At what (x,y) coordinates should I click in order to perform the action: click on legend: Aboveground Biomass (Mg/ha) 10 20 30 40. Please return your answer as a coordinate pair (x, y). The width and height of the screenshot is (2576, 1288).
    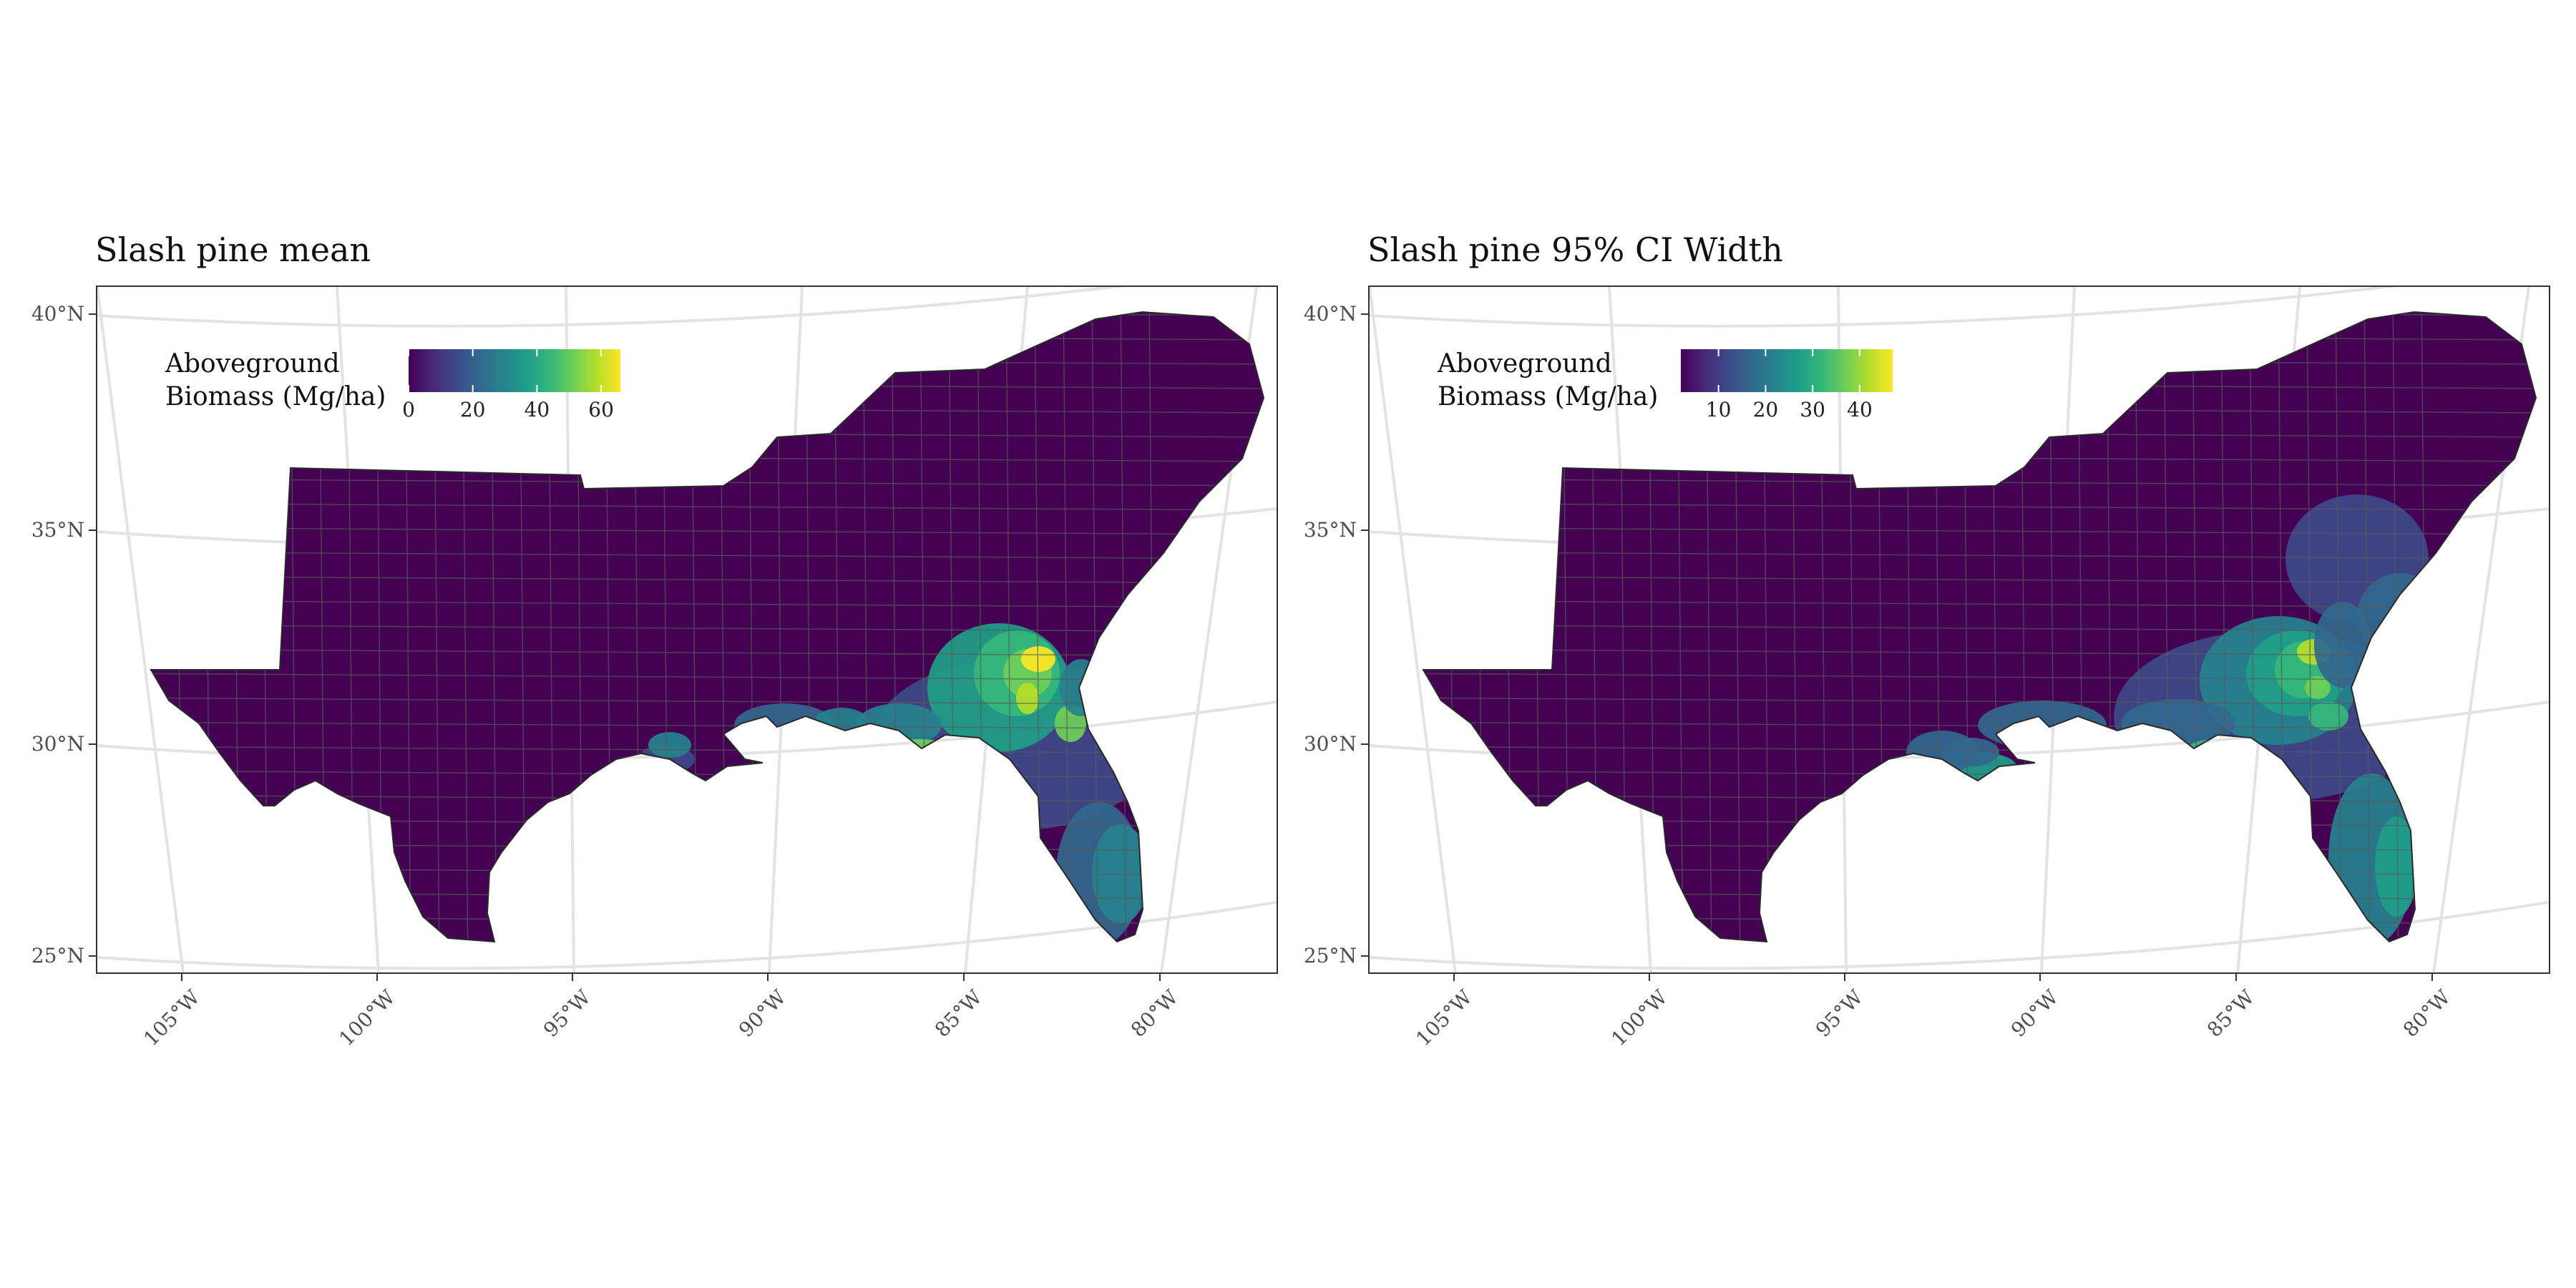
    Looking at the image, I should click on (1667, 391).